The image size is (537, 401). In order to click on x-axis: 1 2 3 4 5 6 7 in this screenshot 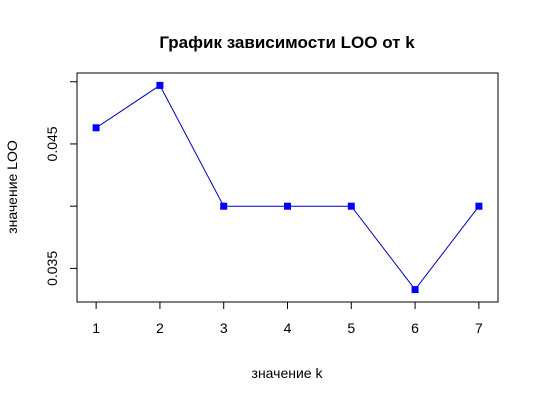, I will do `click(287, 319)`.